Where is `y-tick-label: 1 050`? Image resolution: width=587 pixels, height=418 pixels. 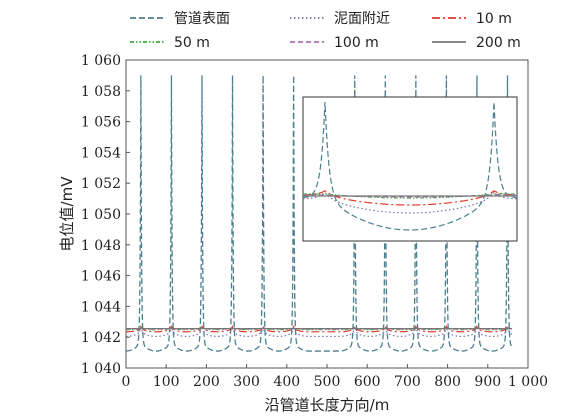
y-tick-label: 1 050 is located at coordinates (101, 215).